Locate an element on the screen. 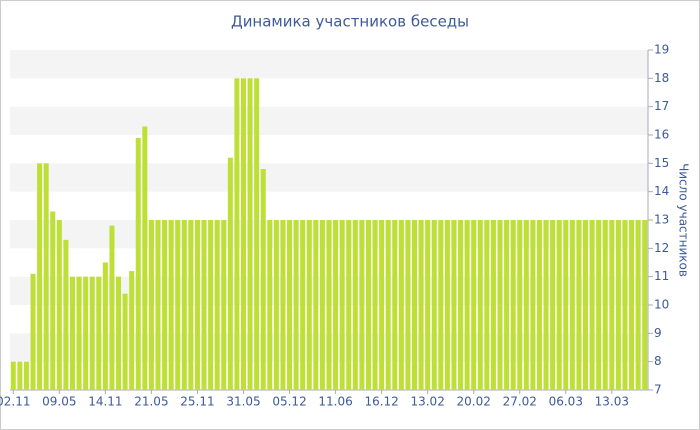  x-tick-label: 27.02 is located at coordinates (520, 402).